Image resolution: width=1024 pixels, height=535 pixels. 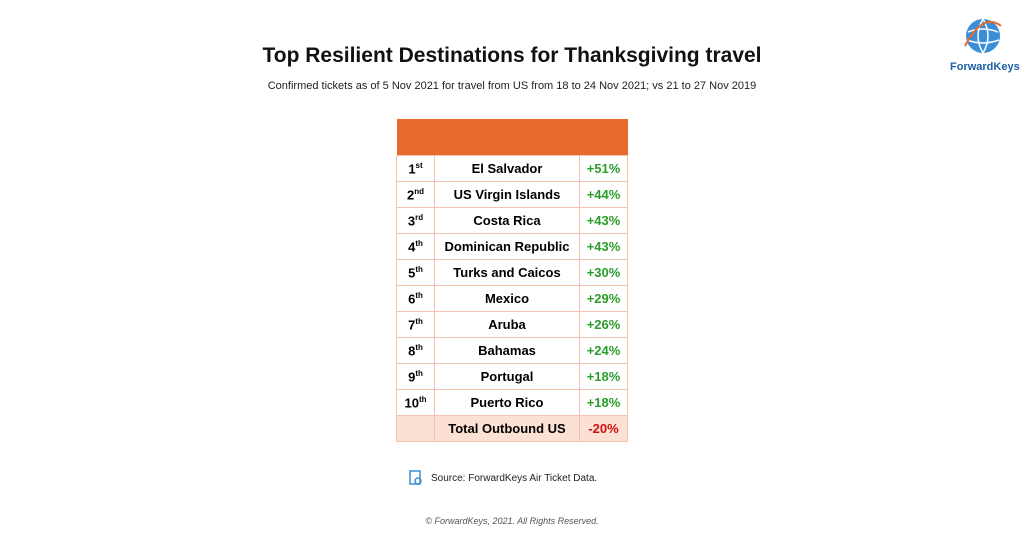 I want to click on table-row: 4th Dominican Republic +43%, so click(x=512, y=246).